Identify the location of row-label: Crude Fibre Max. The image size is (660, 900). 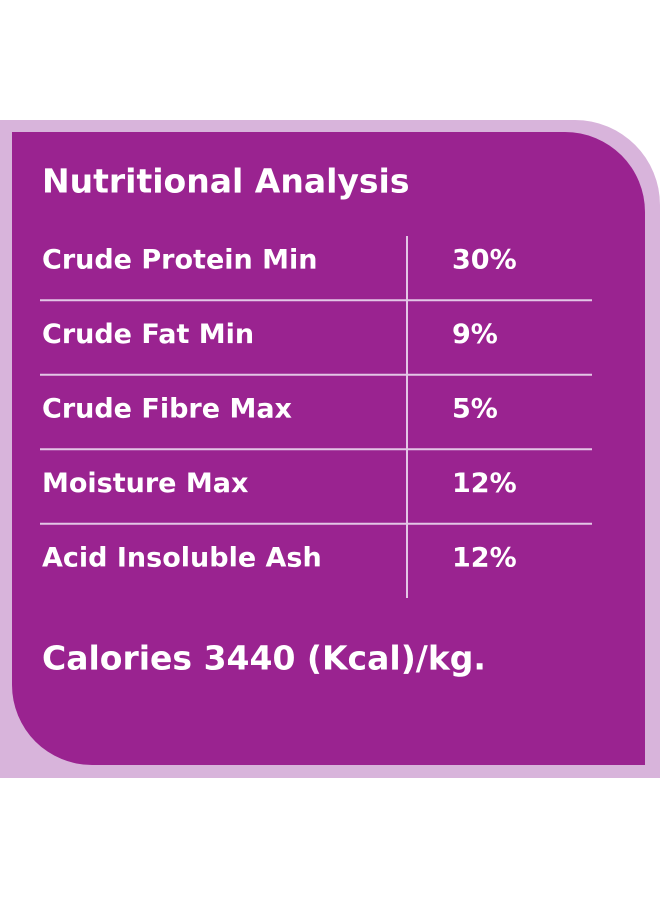
(167, 409).